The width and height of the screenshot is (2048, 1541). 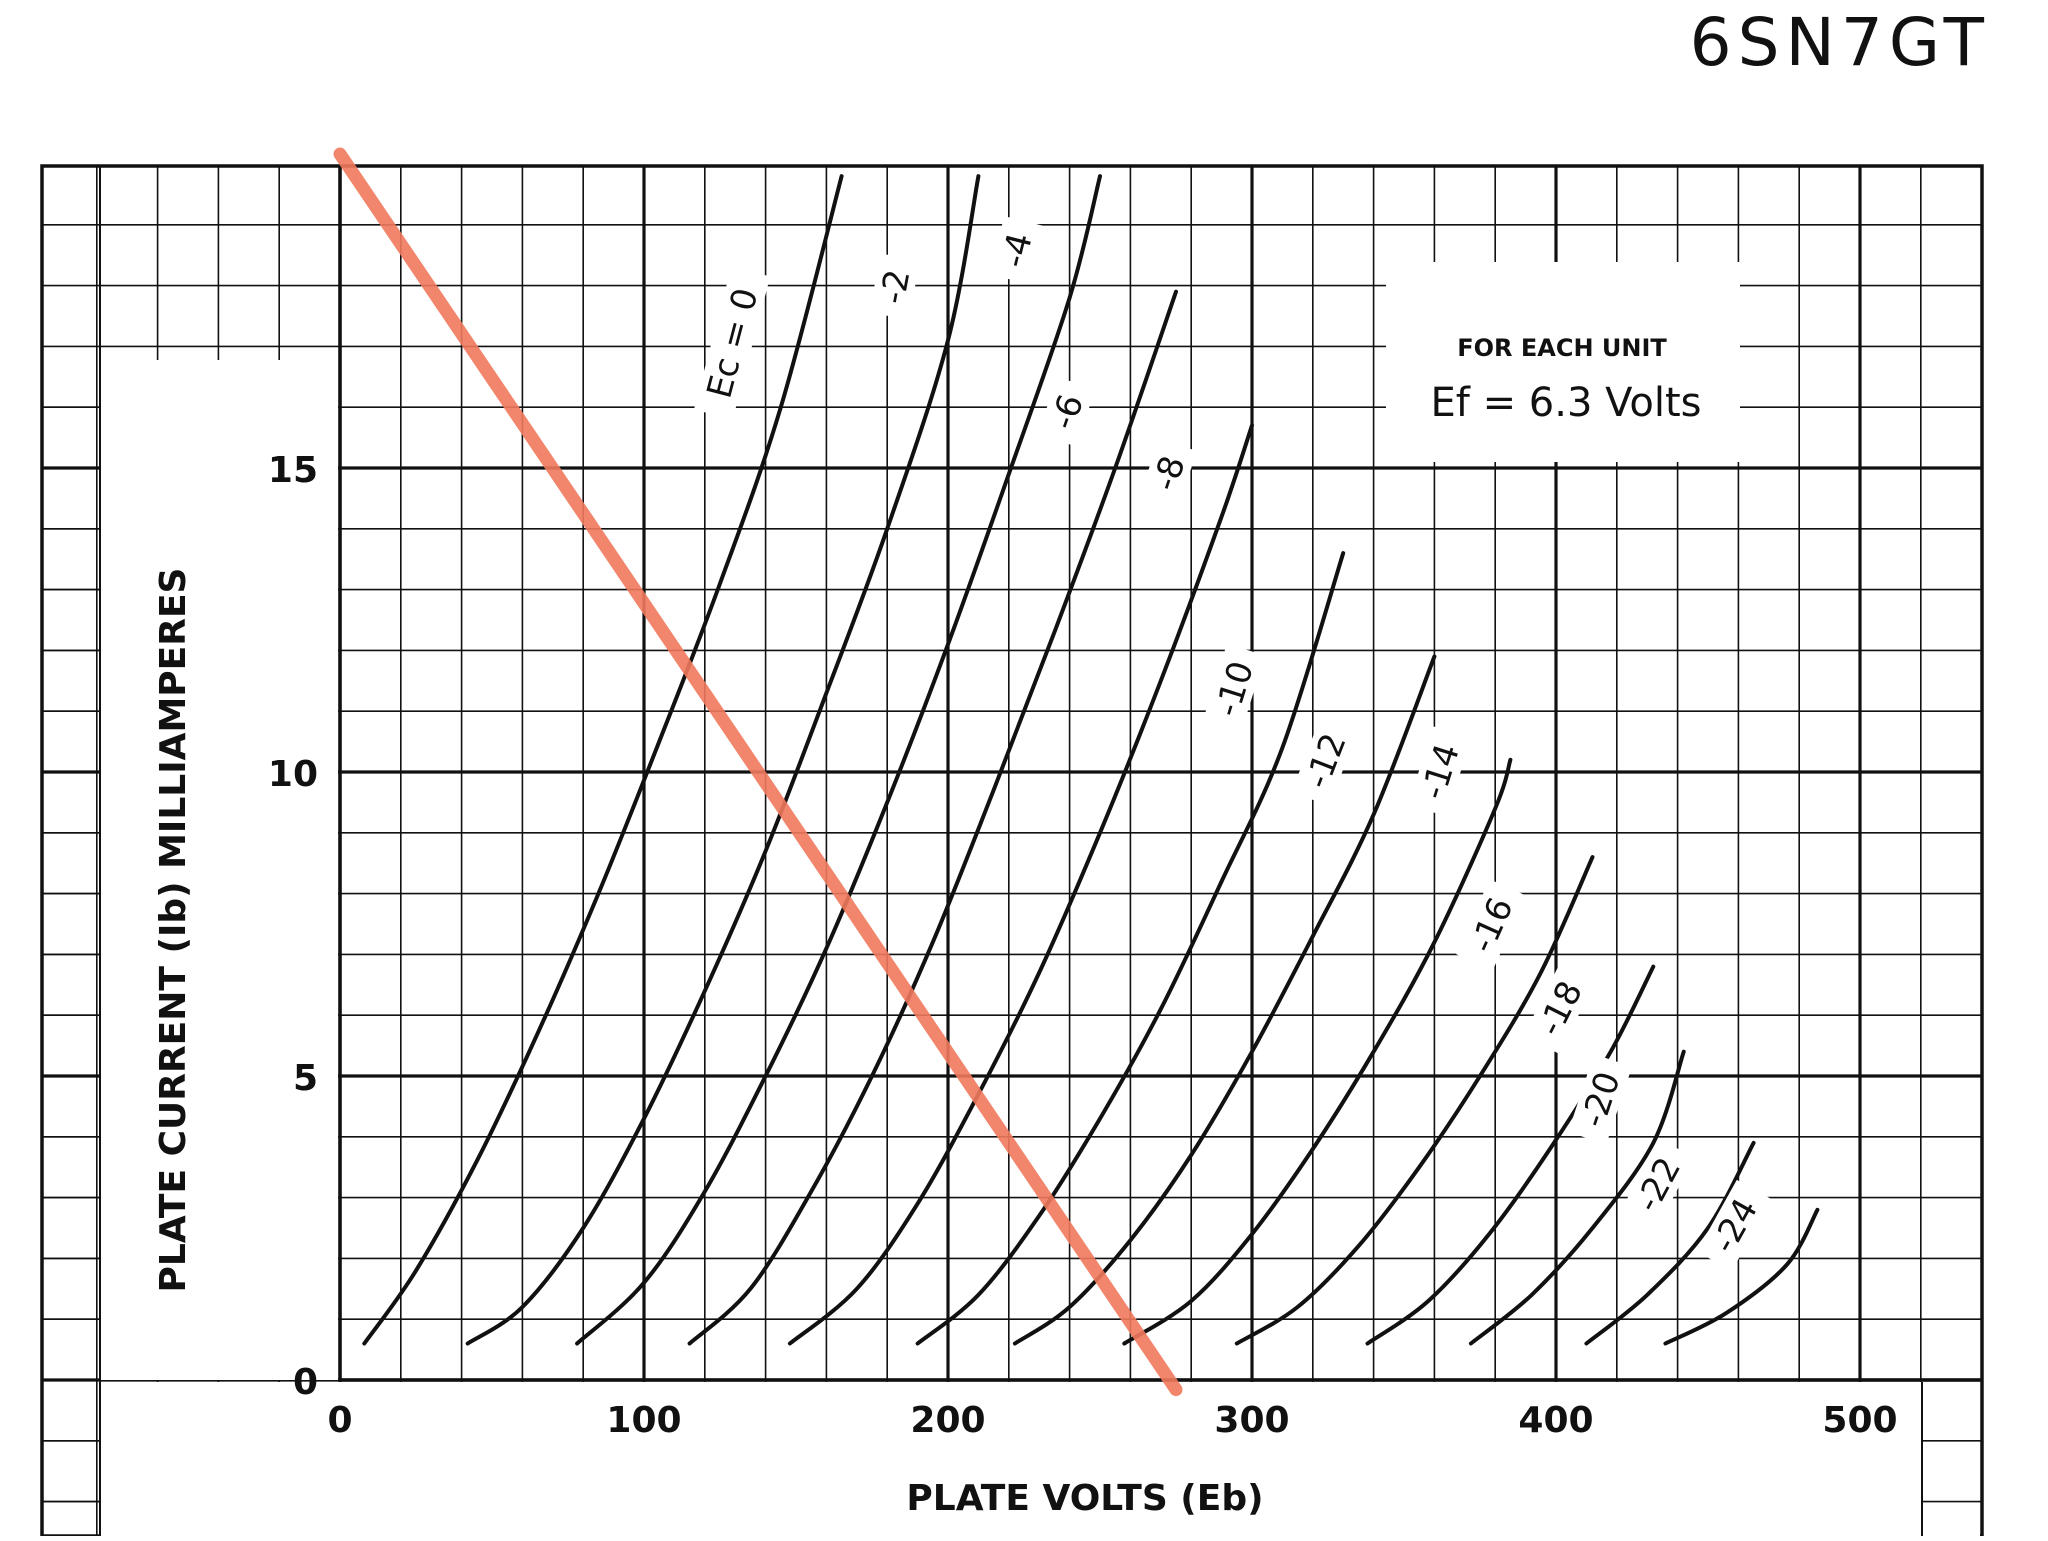 I want to click on x-tick-label: 400, so click(x=1555, y=1420).